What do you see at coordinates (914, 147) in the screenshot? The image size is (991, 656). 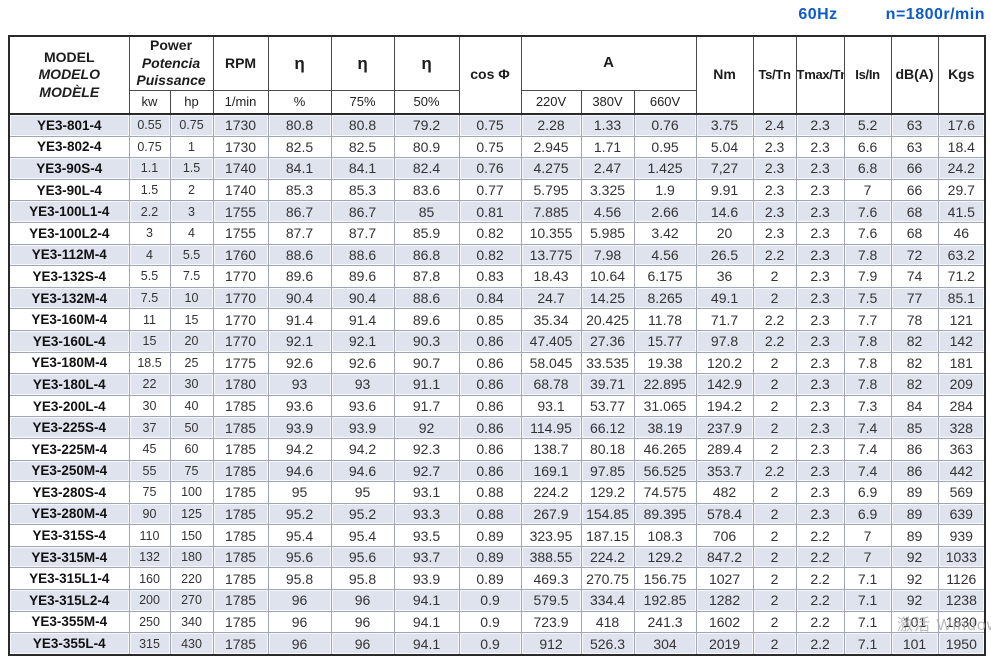 I see `db-a: 63` at bounding box center [914, 147].